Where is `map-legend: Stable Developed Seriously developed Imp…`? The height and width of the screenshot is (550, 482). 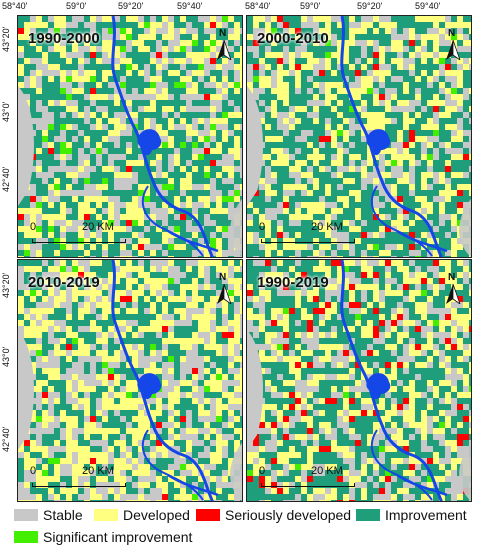
map-legend: Stable Developed Seriously developed Imp… is located at coordinates (246, 527).